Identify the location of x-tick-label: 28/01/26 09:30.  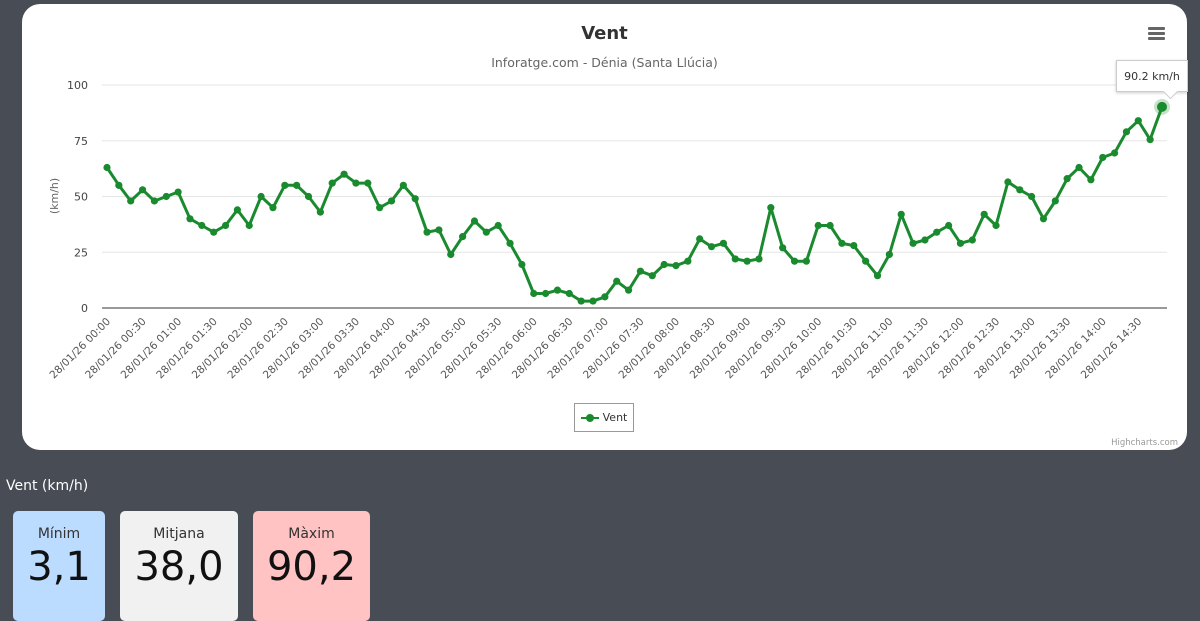
(756, 349).